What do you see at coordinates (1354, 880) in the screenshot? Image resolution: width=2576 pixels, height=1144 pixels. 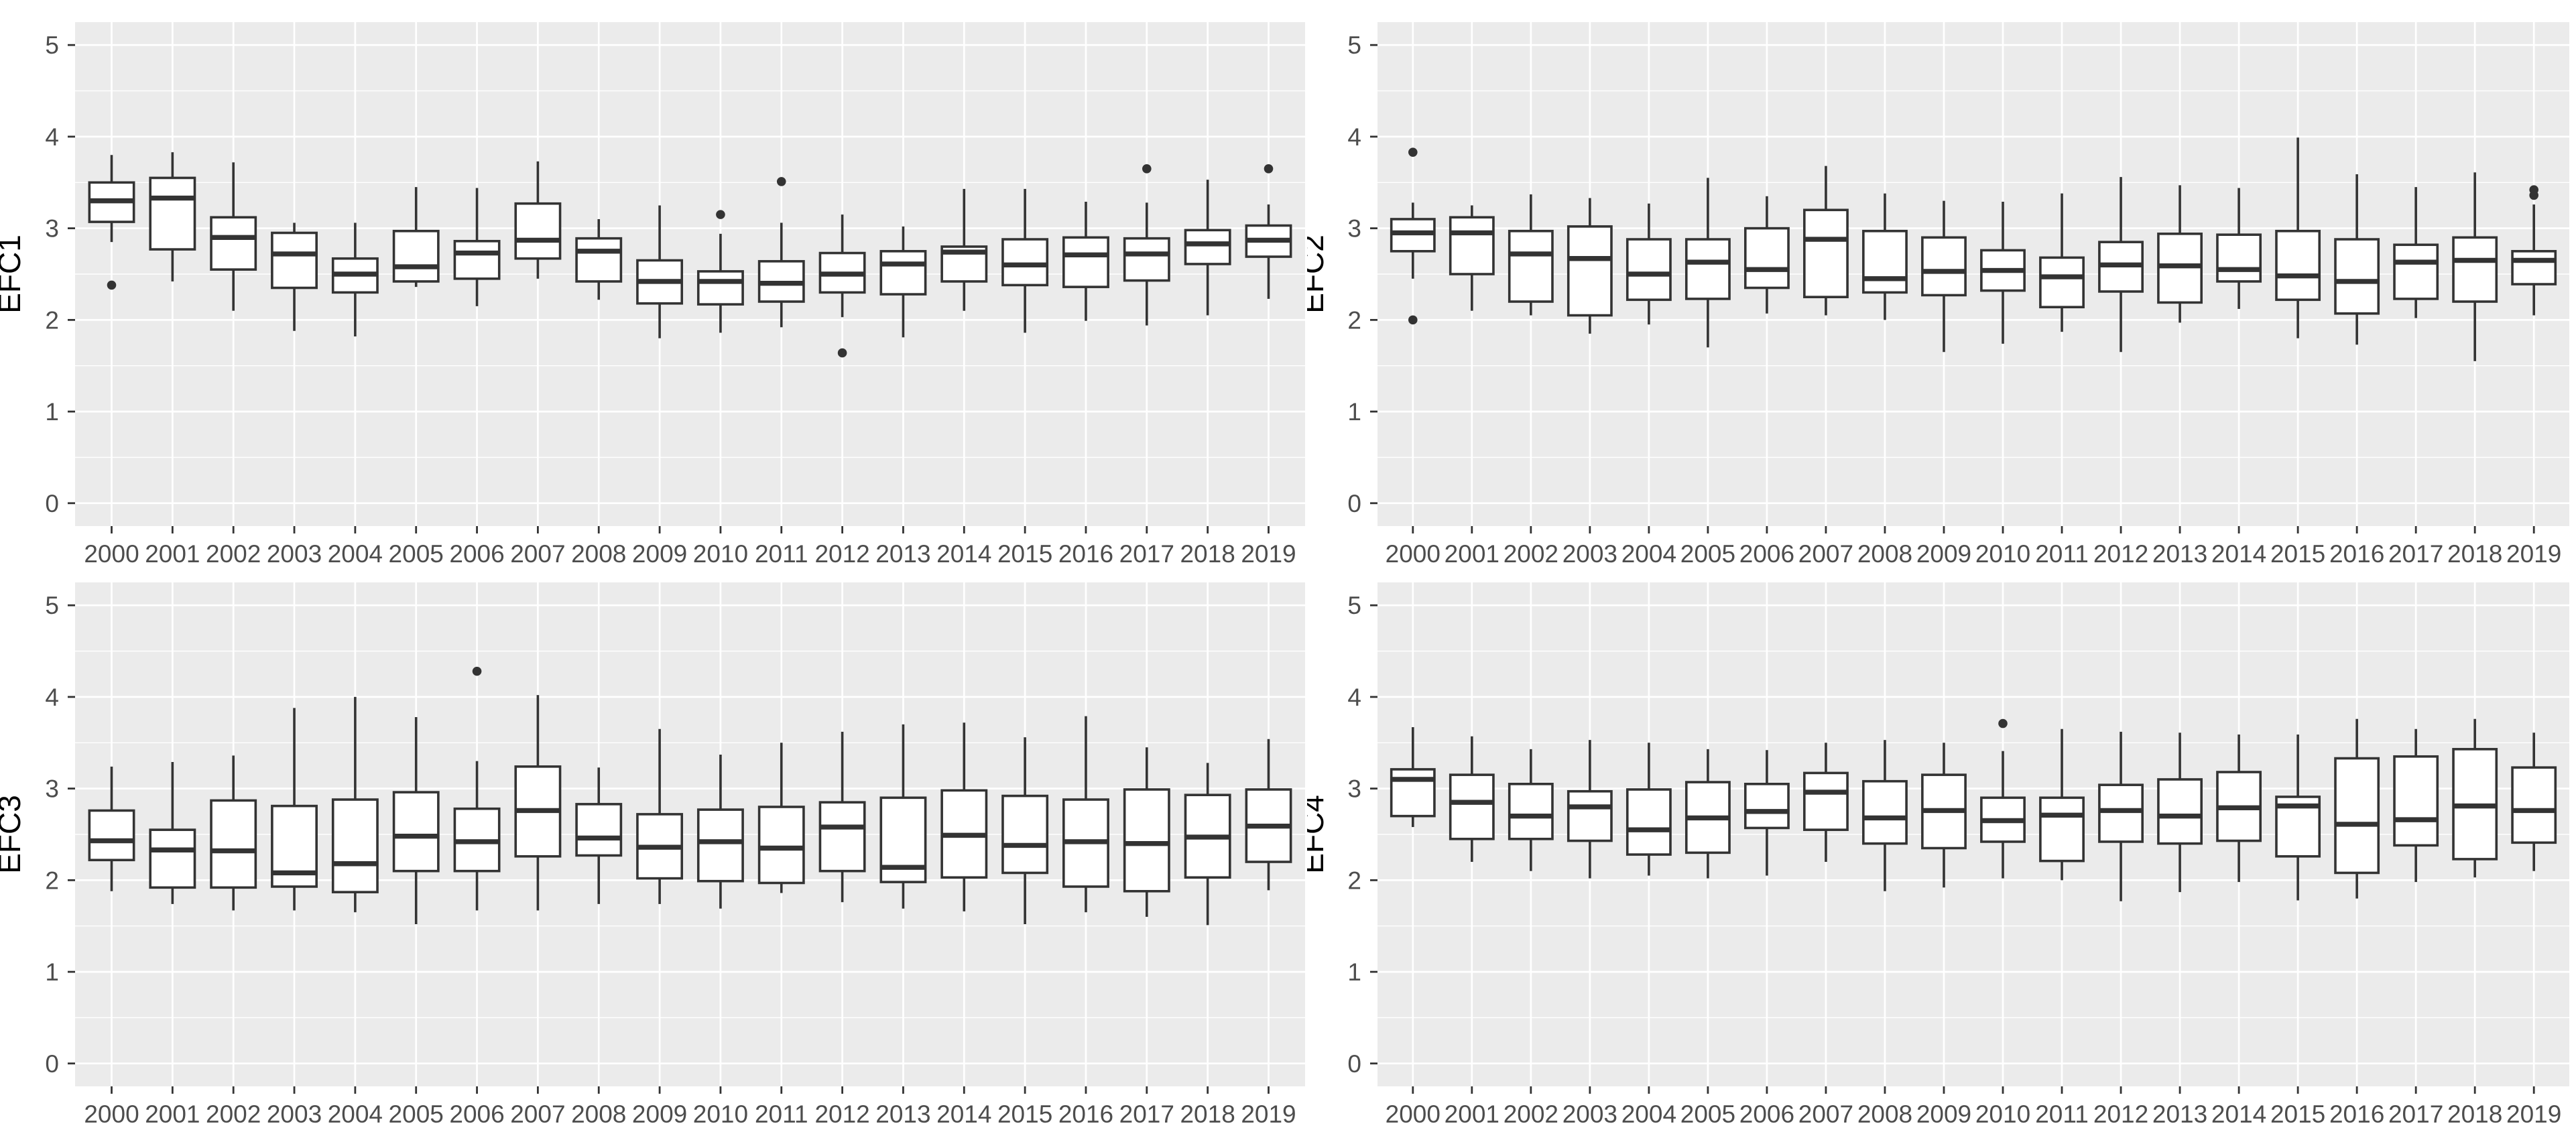 I see `y-axis-tick-label: 2` at bounding box center [1354, 880].